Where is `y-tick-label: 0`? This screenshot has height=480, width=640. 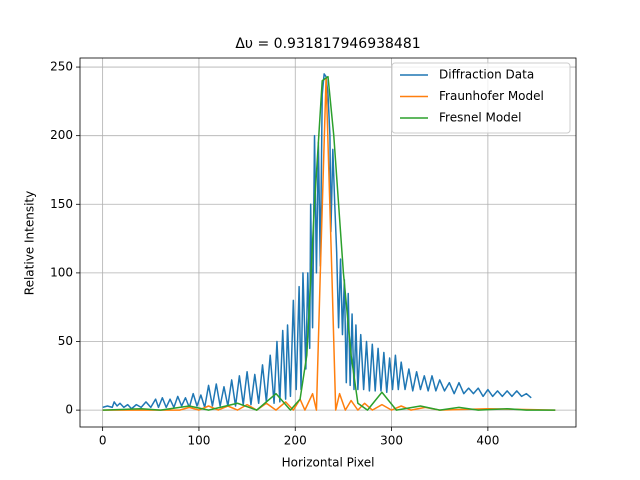 y-tick-label: 0 is located at coordinates (69, 410).